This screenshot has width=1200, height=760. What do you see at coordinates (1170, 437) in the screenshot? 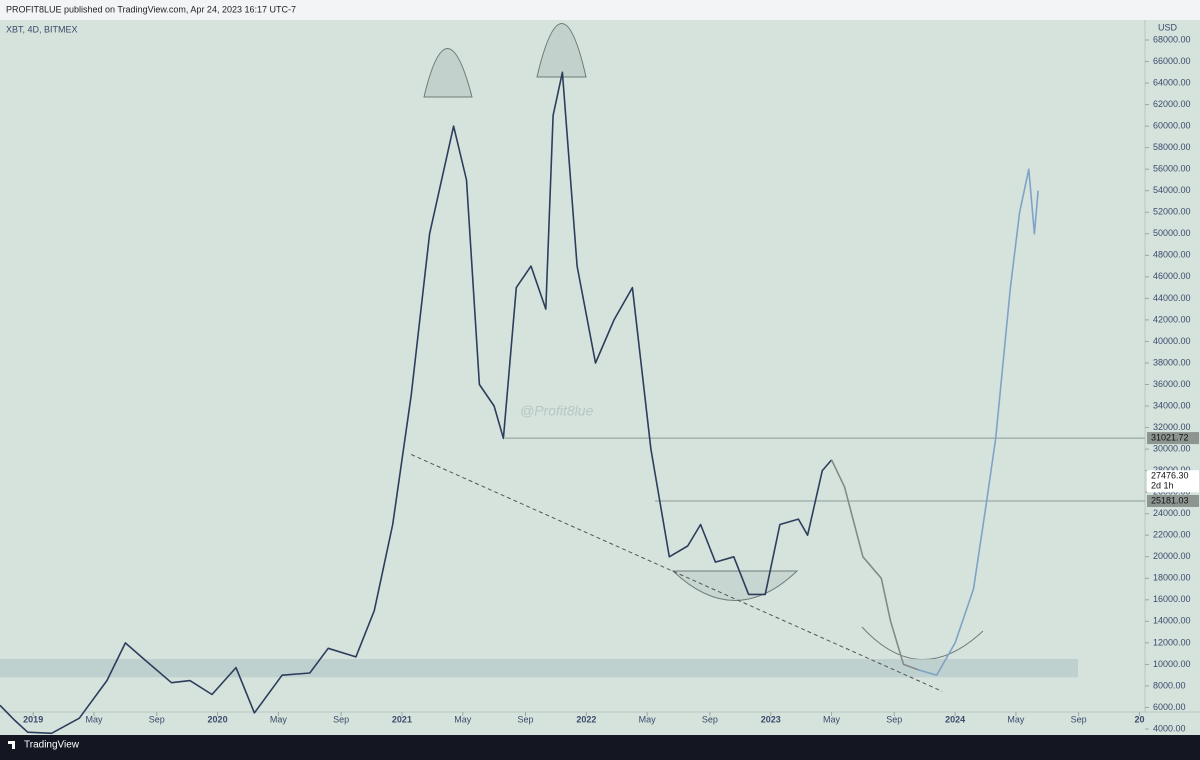
I see `price-level-label: 31021.72` at bounding box center [1170, 437].